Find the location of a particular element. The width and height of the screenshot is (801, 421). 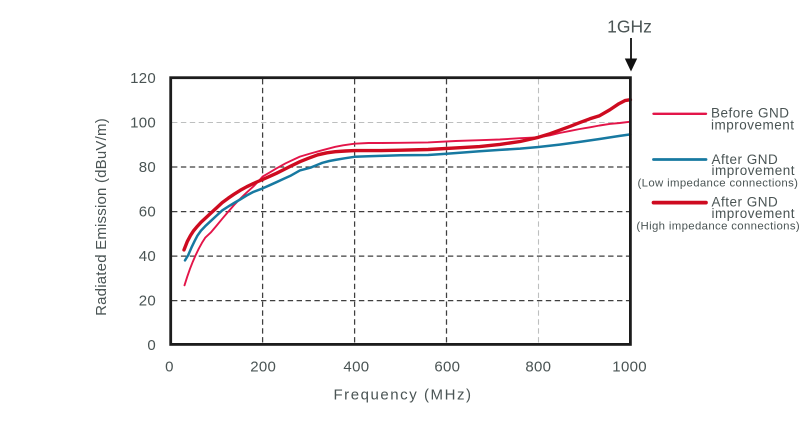

svg-text: (Low impedance connections) is located at coordinates (718, 183).